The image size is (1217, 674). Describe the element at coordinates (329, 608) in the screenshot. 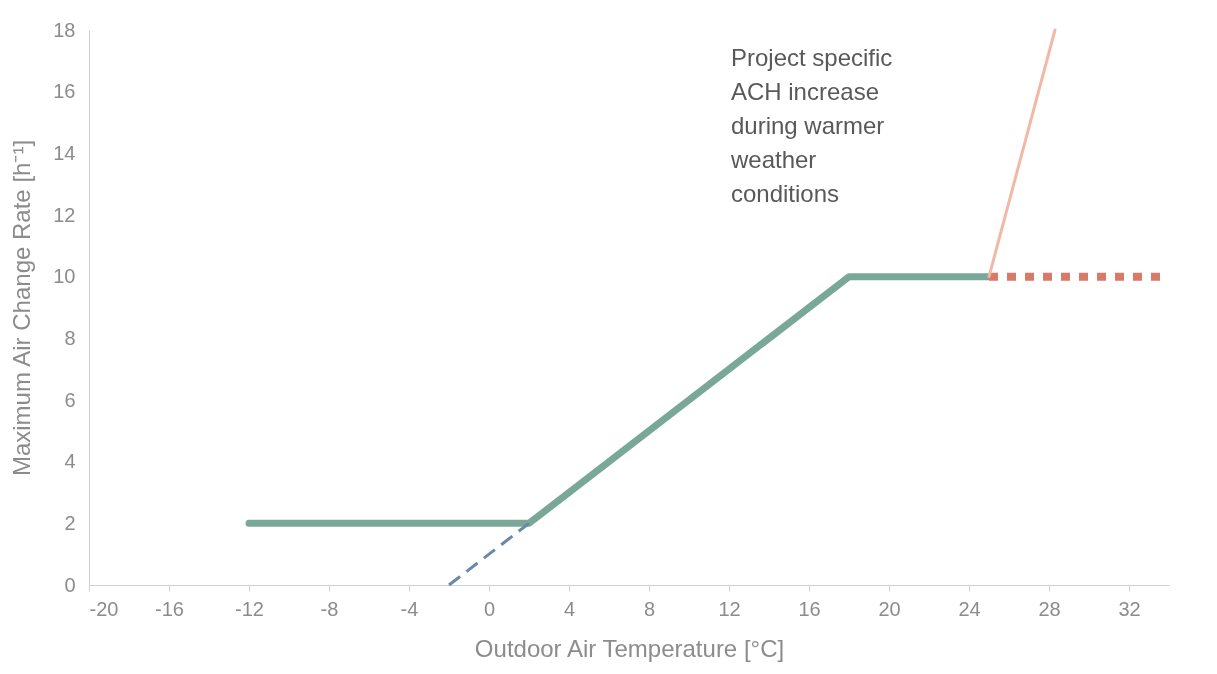

I see `x-tick-label: -8` at that location.